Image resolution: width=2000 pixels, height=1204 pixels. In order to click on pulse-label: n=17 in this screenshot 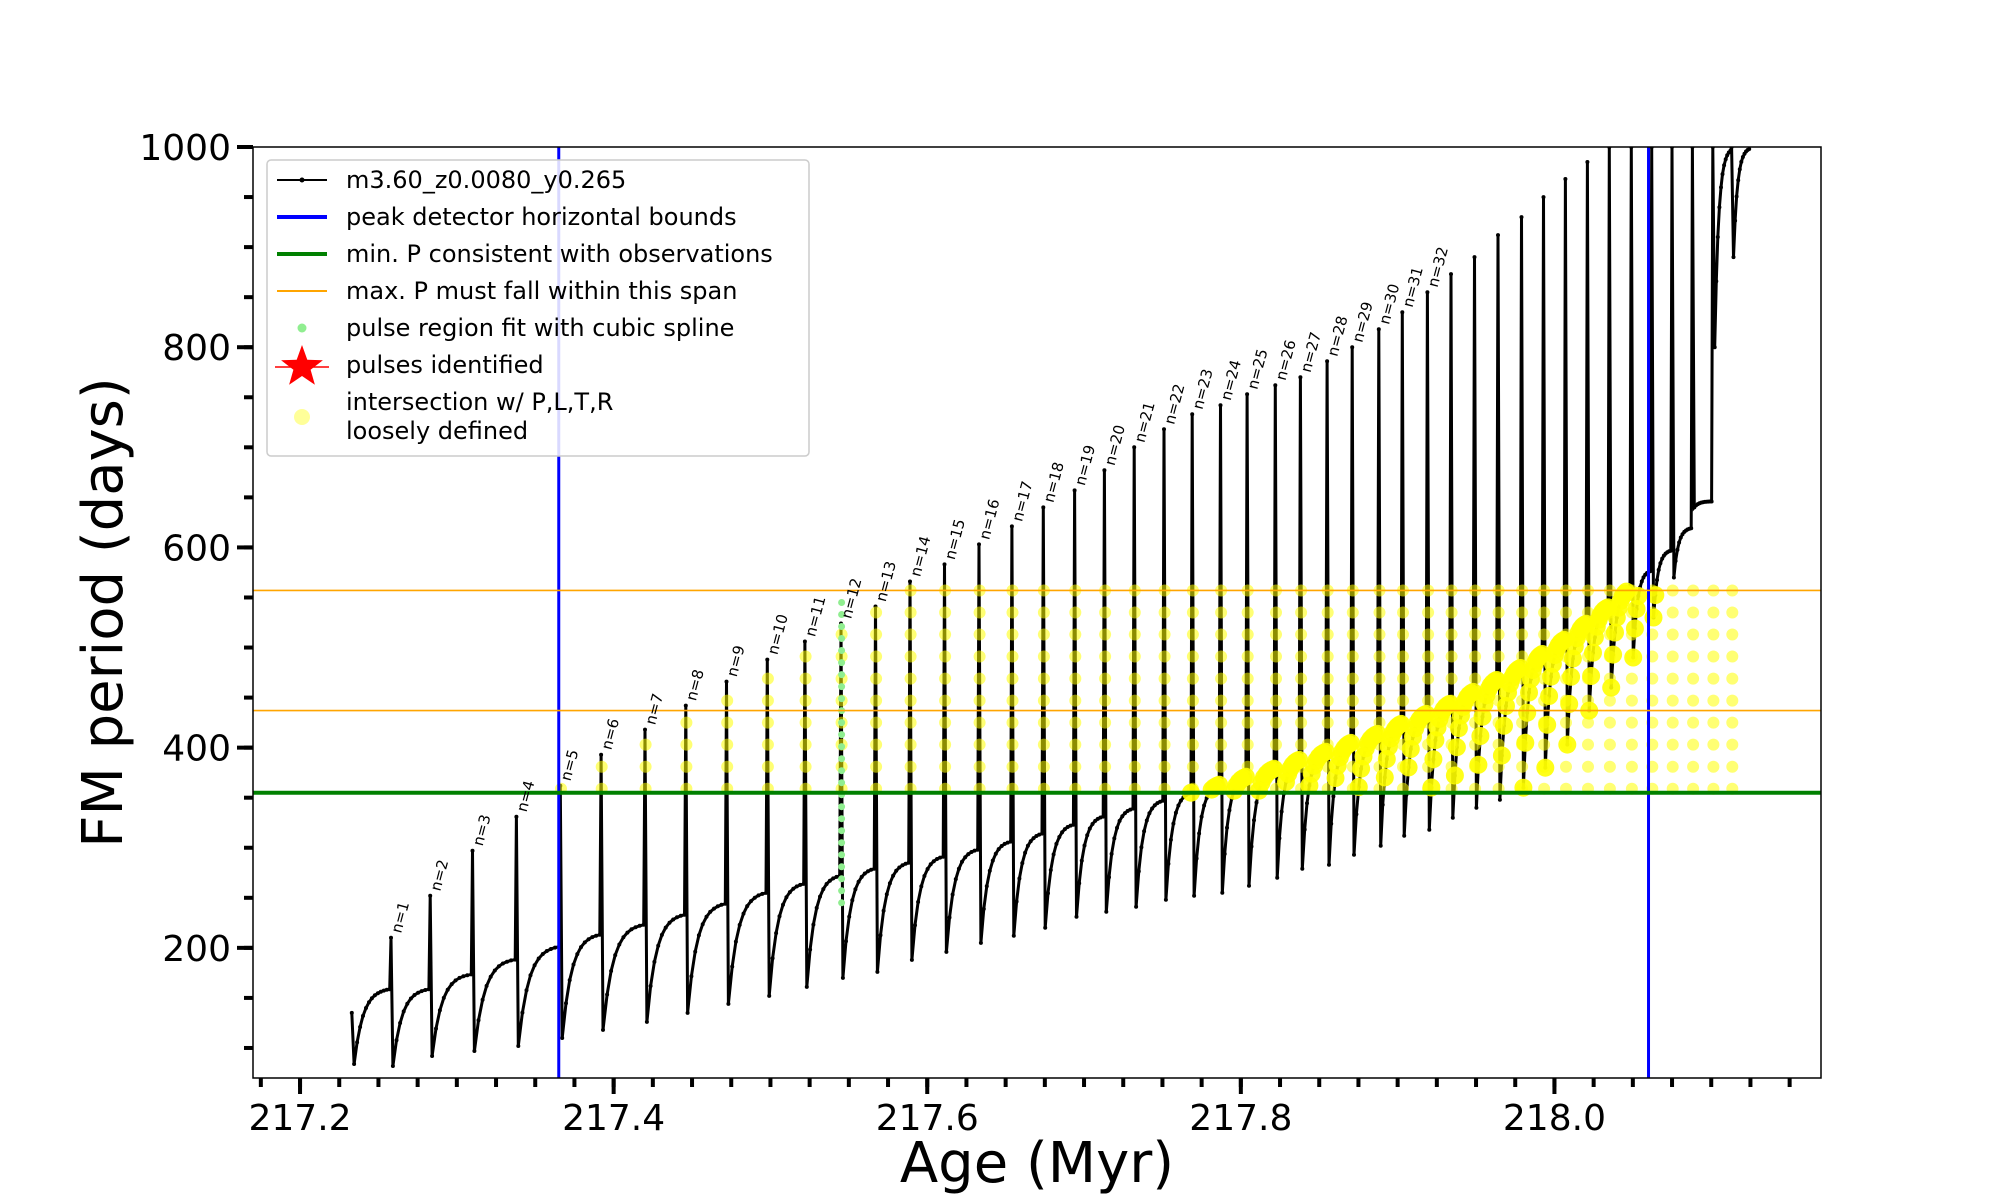, I will do `click(1022, 501)`.